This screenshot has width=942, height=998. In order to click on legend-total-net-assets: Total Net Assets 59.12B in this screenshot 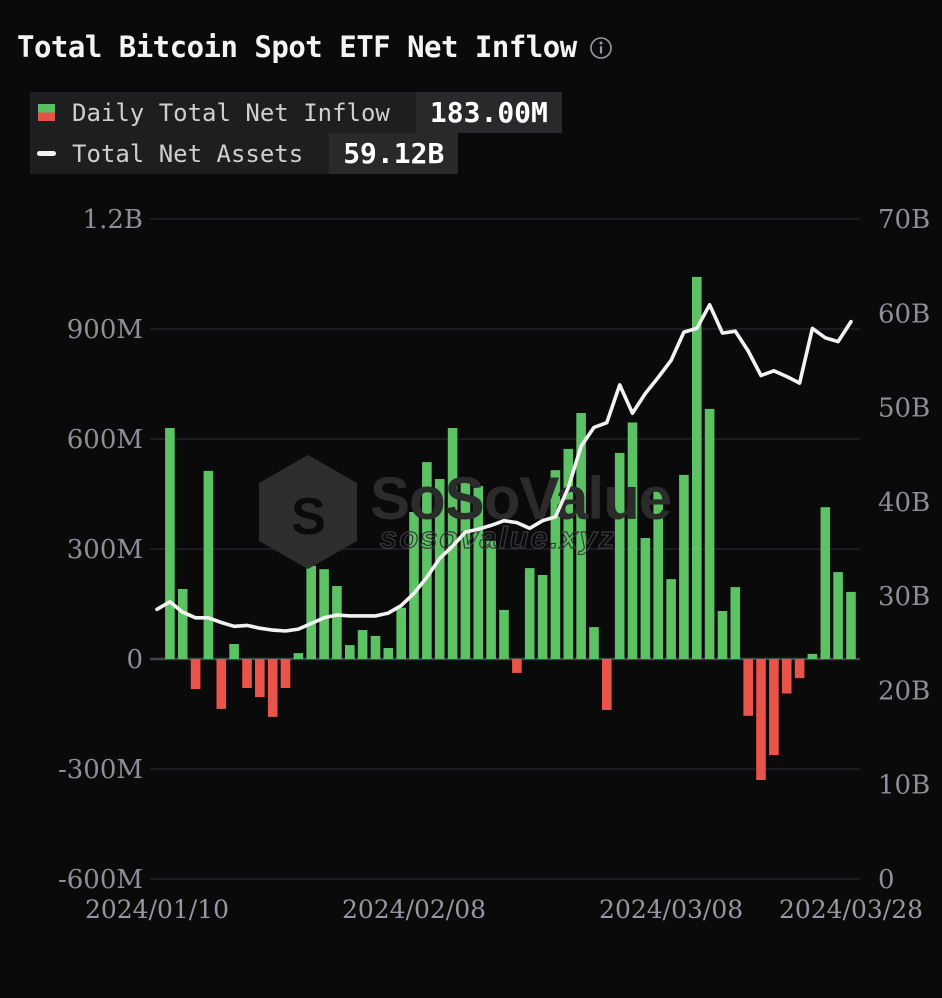, I will do `click(244, 153)`.